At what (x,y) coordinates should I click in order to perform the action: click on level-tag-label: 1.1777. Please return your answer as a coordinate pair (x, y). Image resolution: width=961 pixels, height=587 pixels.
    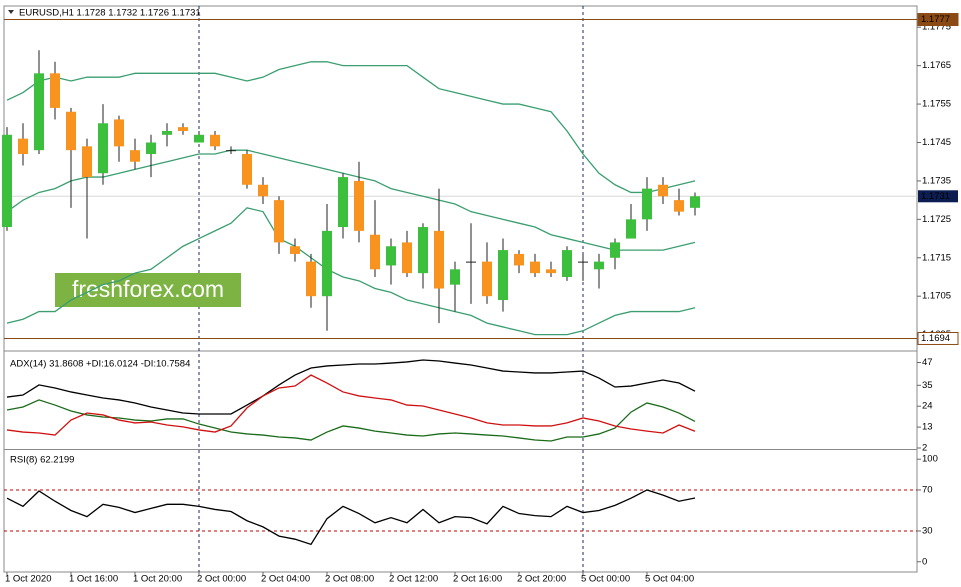
    Looking at the image, I should click on (935, 19).